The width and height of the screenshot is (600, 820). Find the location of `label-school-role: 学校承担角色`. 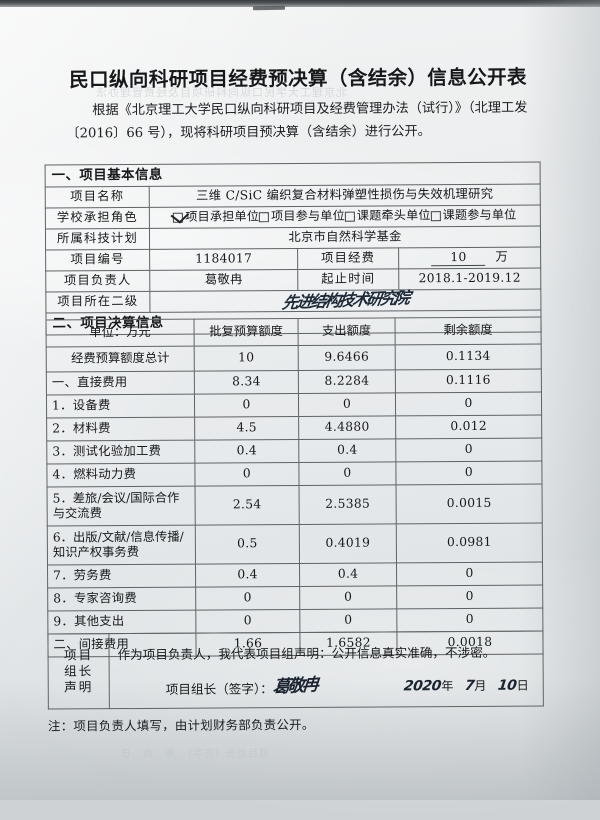

label-school-role: 学校承担角色 is located at coordinates (97, 218).